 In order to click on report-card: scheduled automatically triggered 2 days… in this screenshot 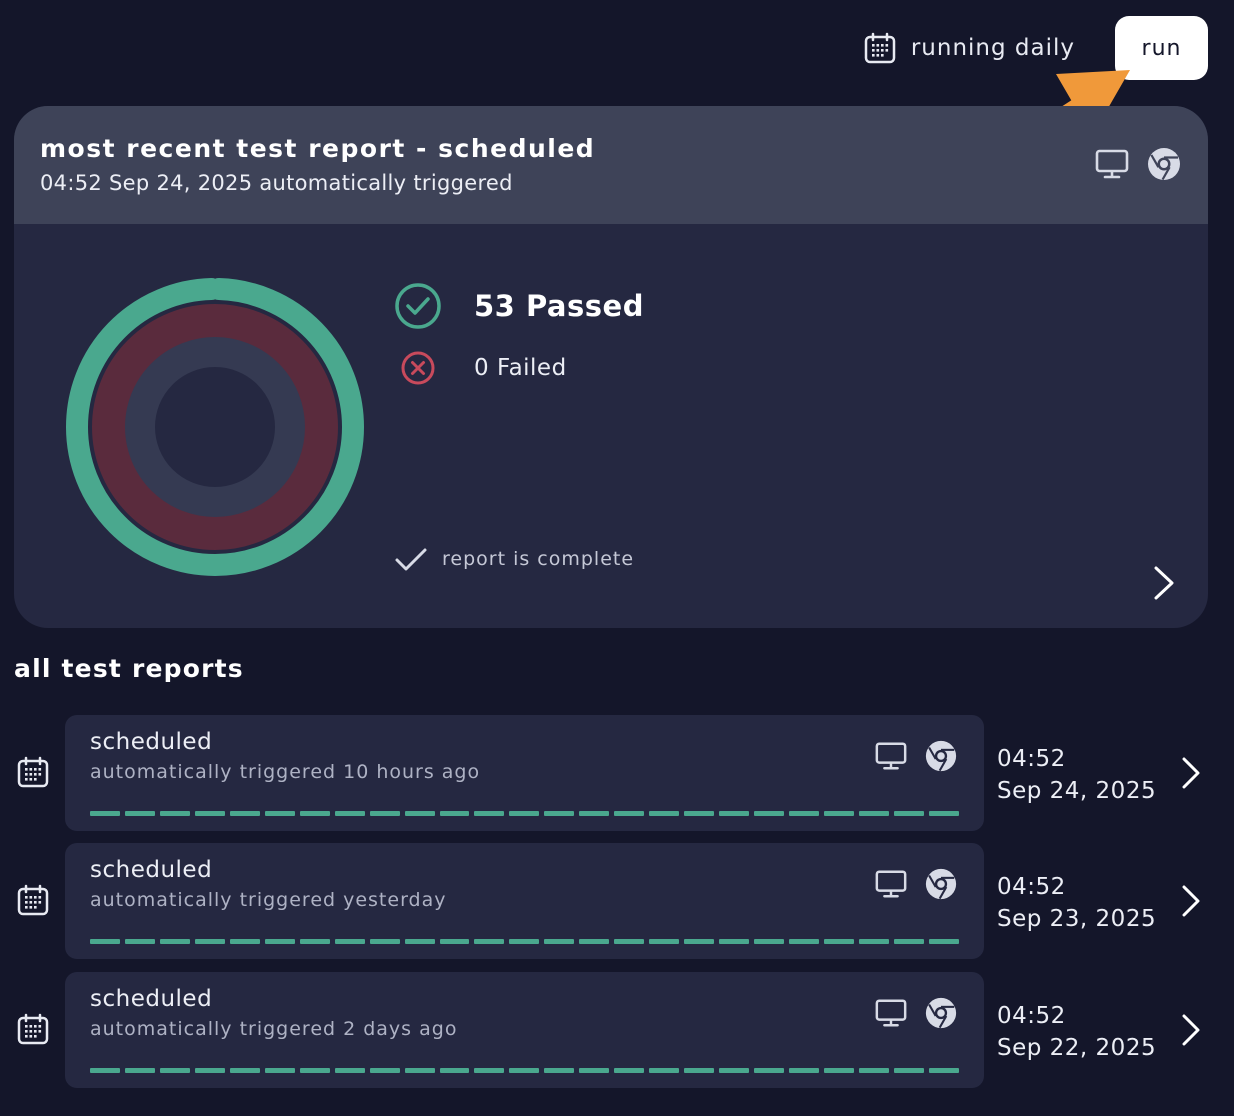, I will do `click(524, 1030)`.